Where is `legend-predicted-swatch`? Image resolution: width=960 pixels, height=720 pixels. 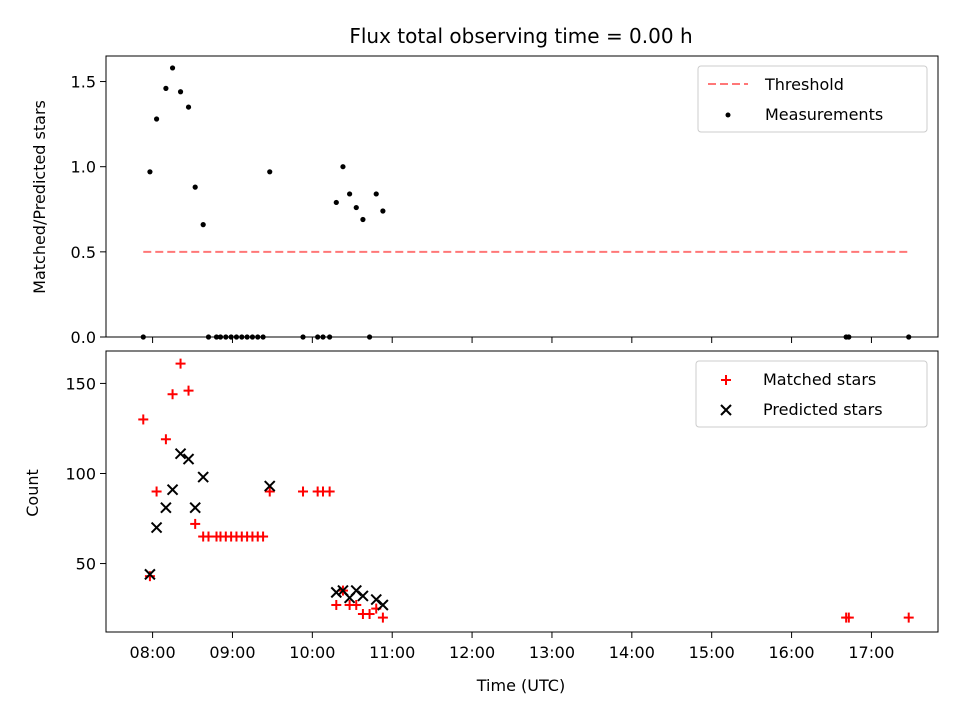 legend-predicted-swatch is located at coordinates (726, 410).